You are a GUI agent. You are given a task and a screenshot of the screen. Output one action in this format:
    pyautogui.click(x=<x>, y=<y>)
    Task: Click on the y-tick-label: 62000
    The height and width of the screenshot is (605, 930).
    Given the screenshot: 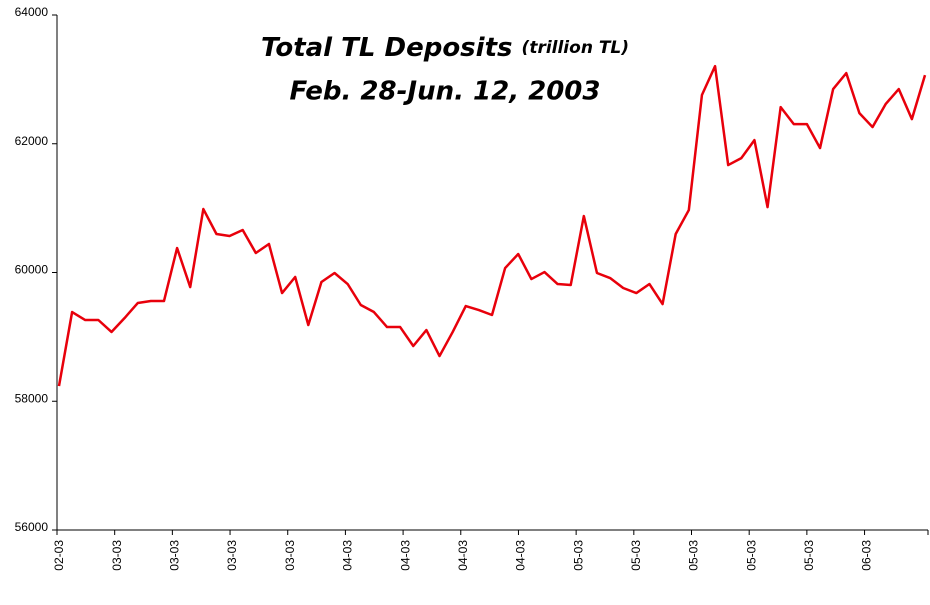 What is the action you would take?
    pyautogui.click(x=32, y=141)
    